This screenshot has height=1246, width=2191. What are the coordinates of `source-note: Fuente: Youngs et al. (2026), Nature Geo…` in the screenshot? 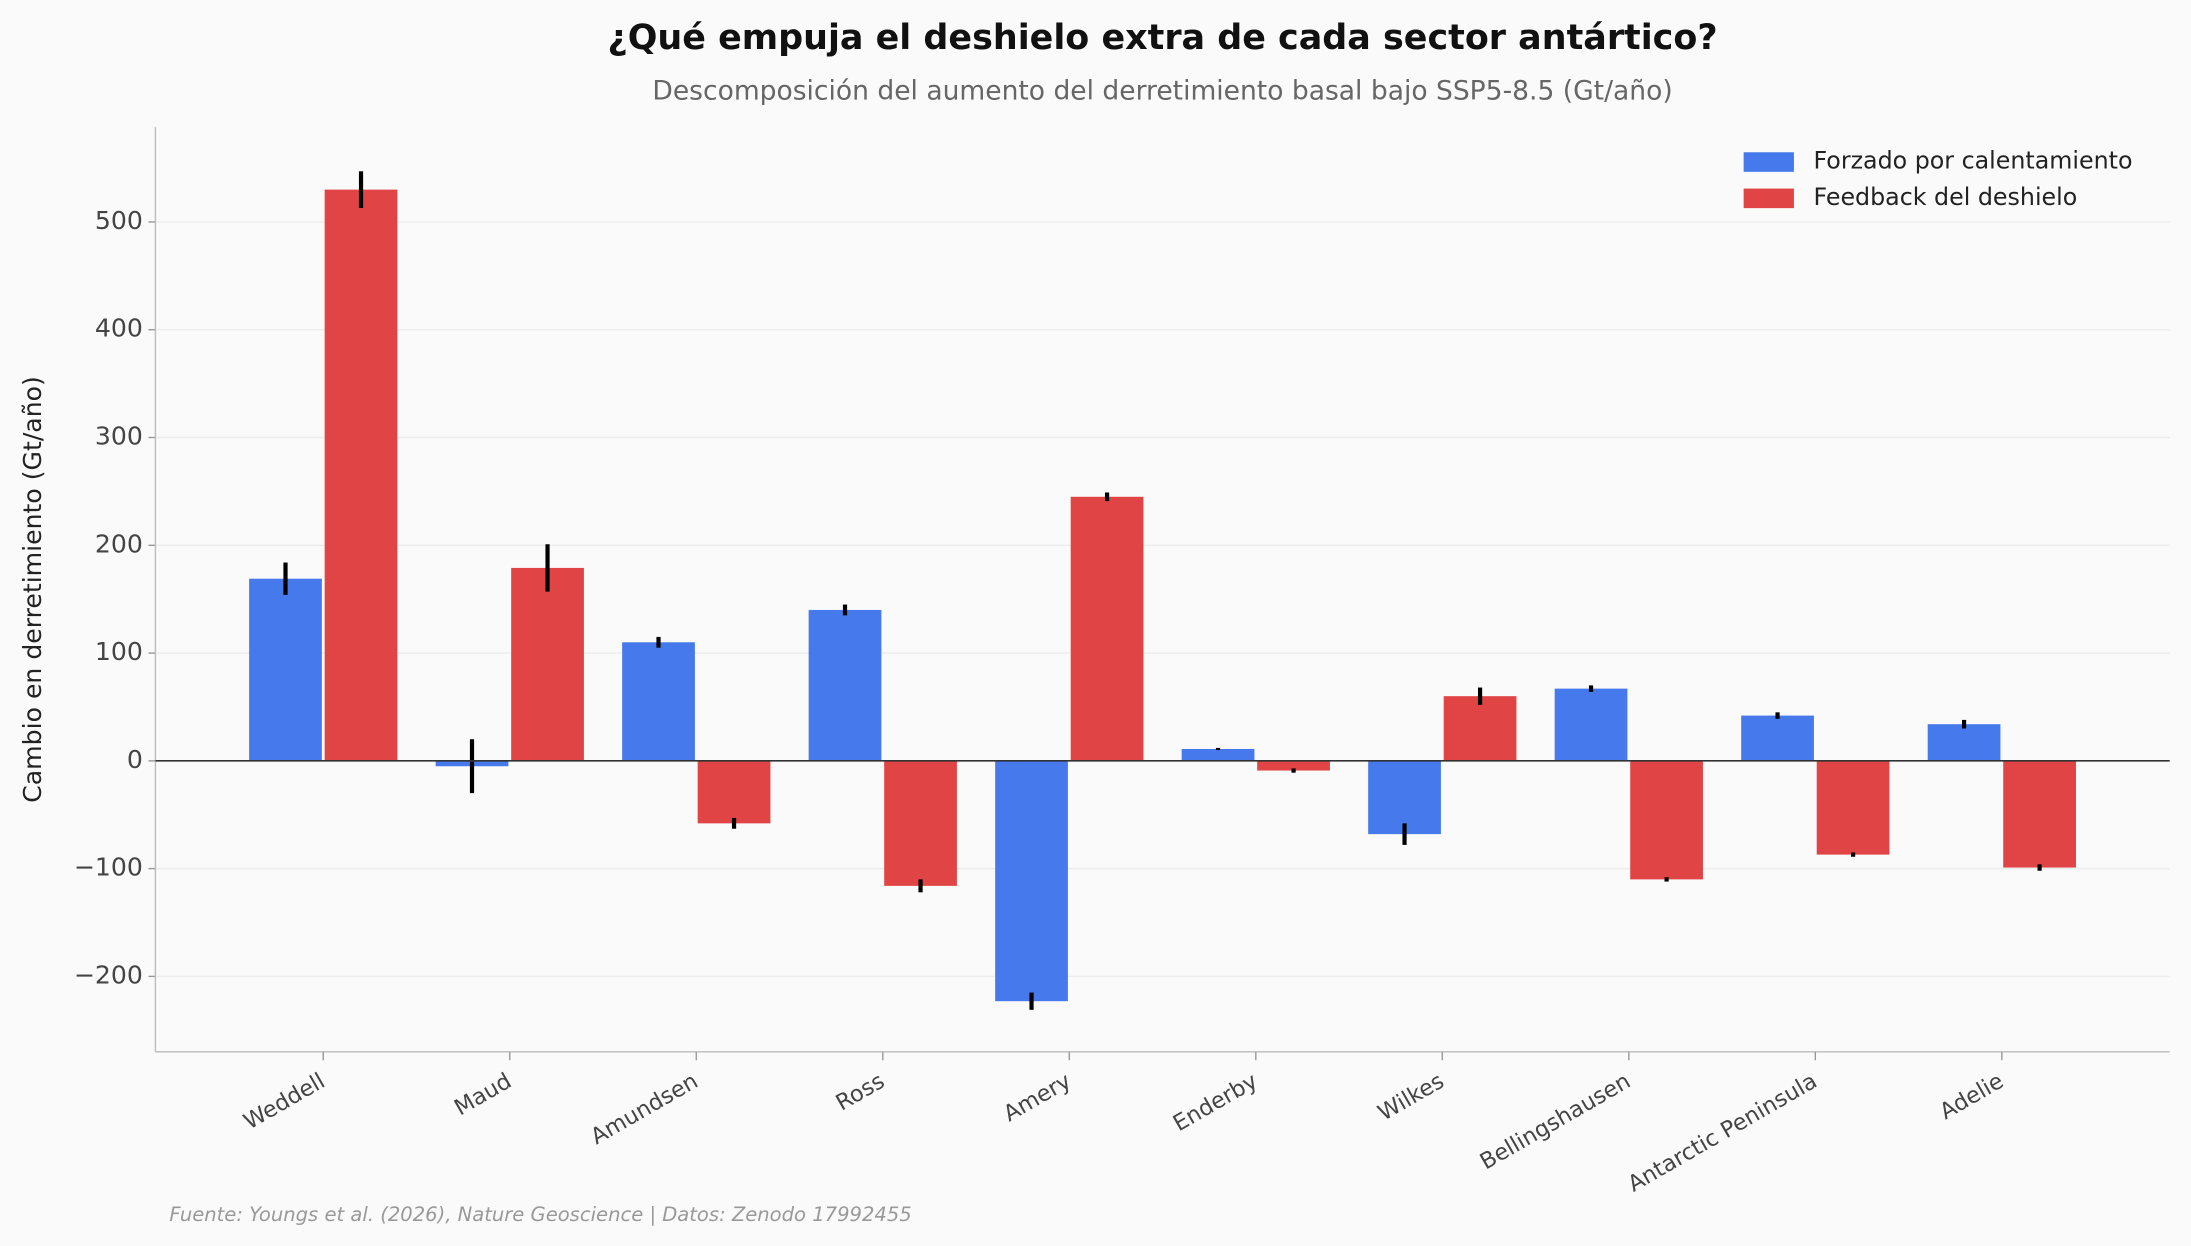 It's located at (540, 1214).